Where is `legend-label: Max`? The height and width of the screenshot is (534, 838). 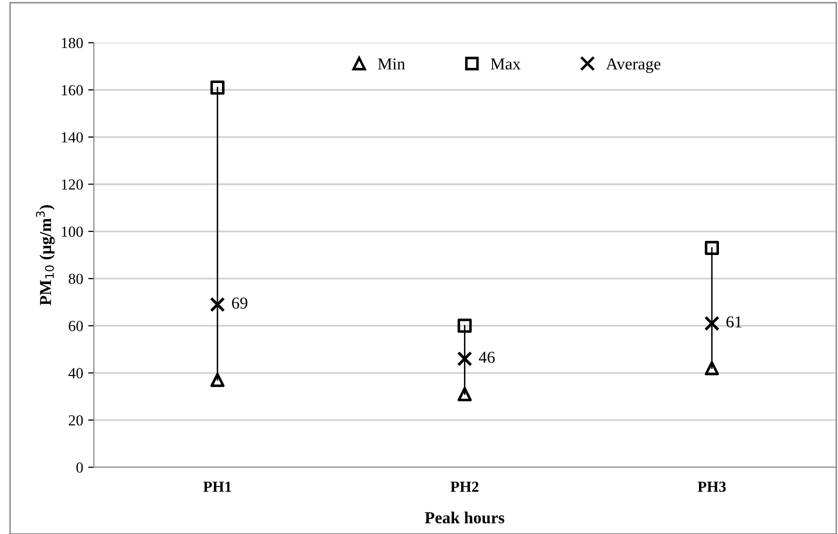 legend-label: Max is located at coordinates (505, 64).